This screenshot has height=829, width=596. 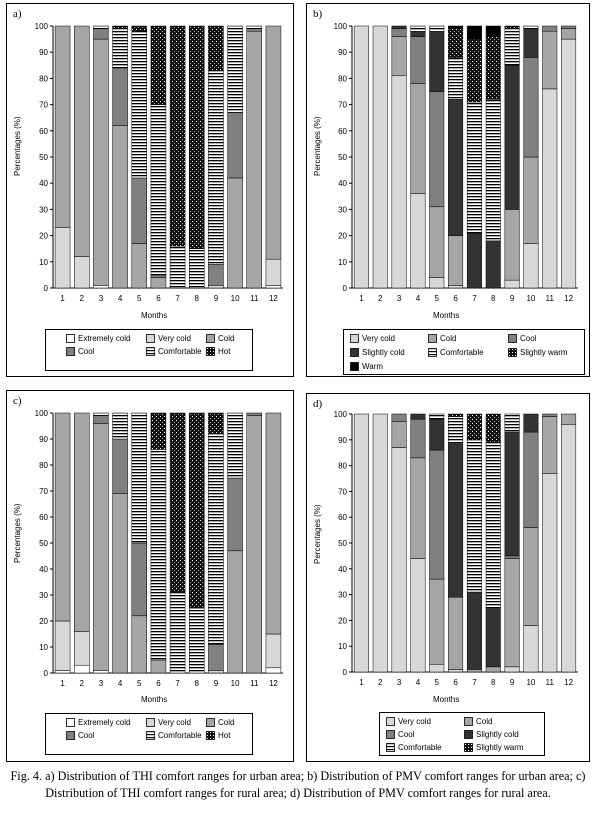 I want to click on x-tick-label: 11, so click(x=254, y=683).